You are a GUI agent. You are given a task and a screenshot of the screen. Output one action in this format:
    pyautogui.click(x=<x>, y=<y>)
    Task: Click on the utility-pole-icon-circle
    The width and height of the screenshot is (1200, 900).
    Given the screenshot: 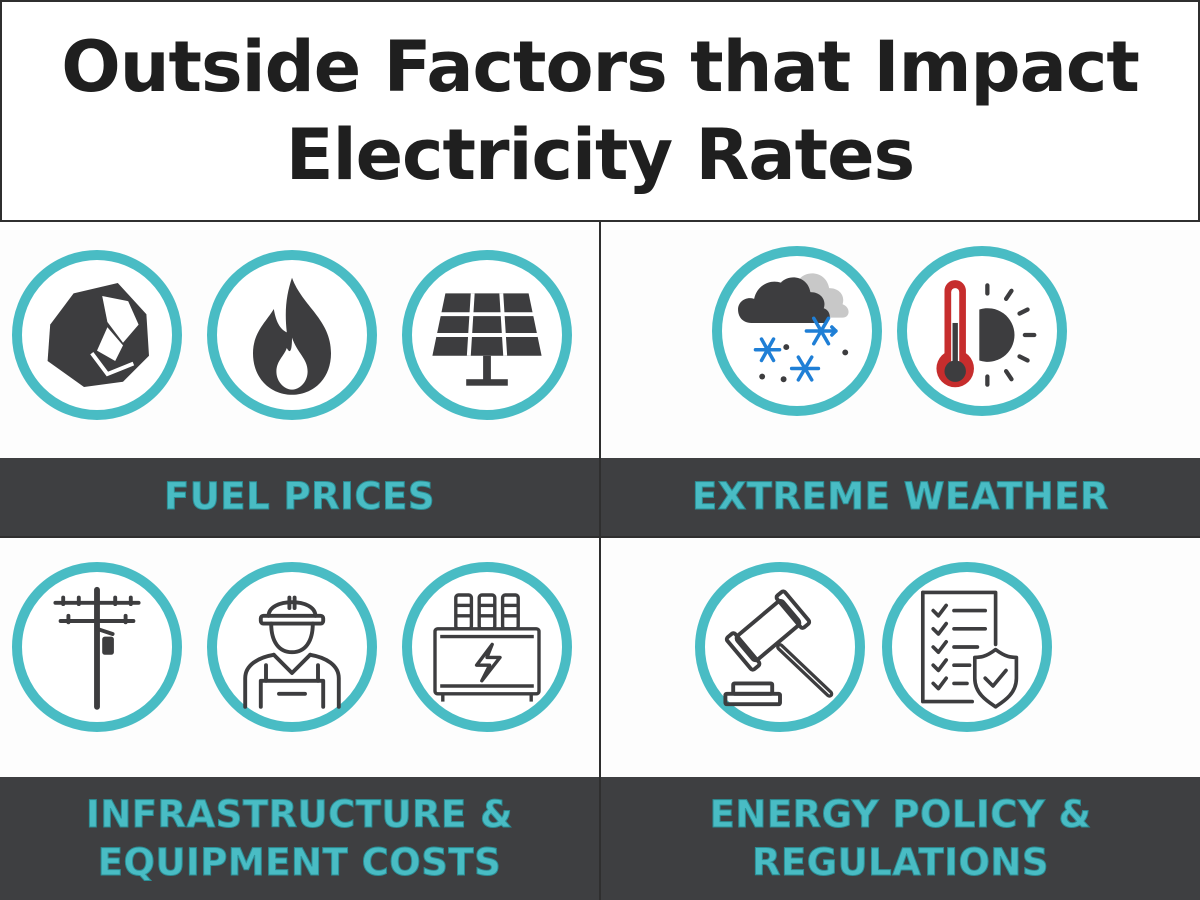 What is the action you would take?
    pyautogui.click(x=97, y=647)
    